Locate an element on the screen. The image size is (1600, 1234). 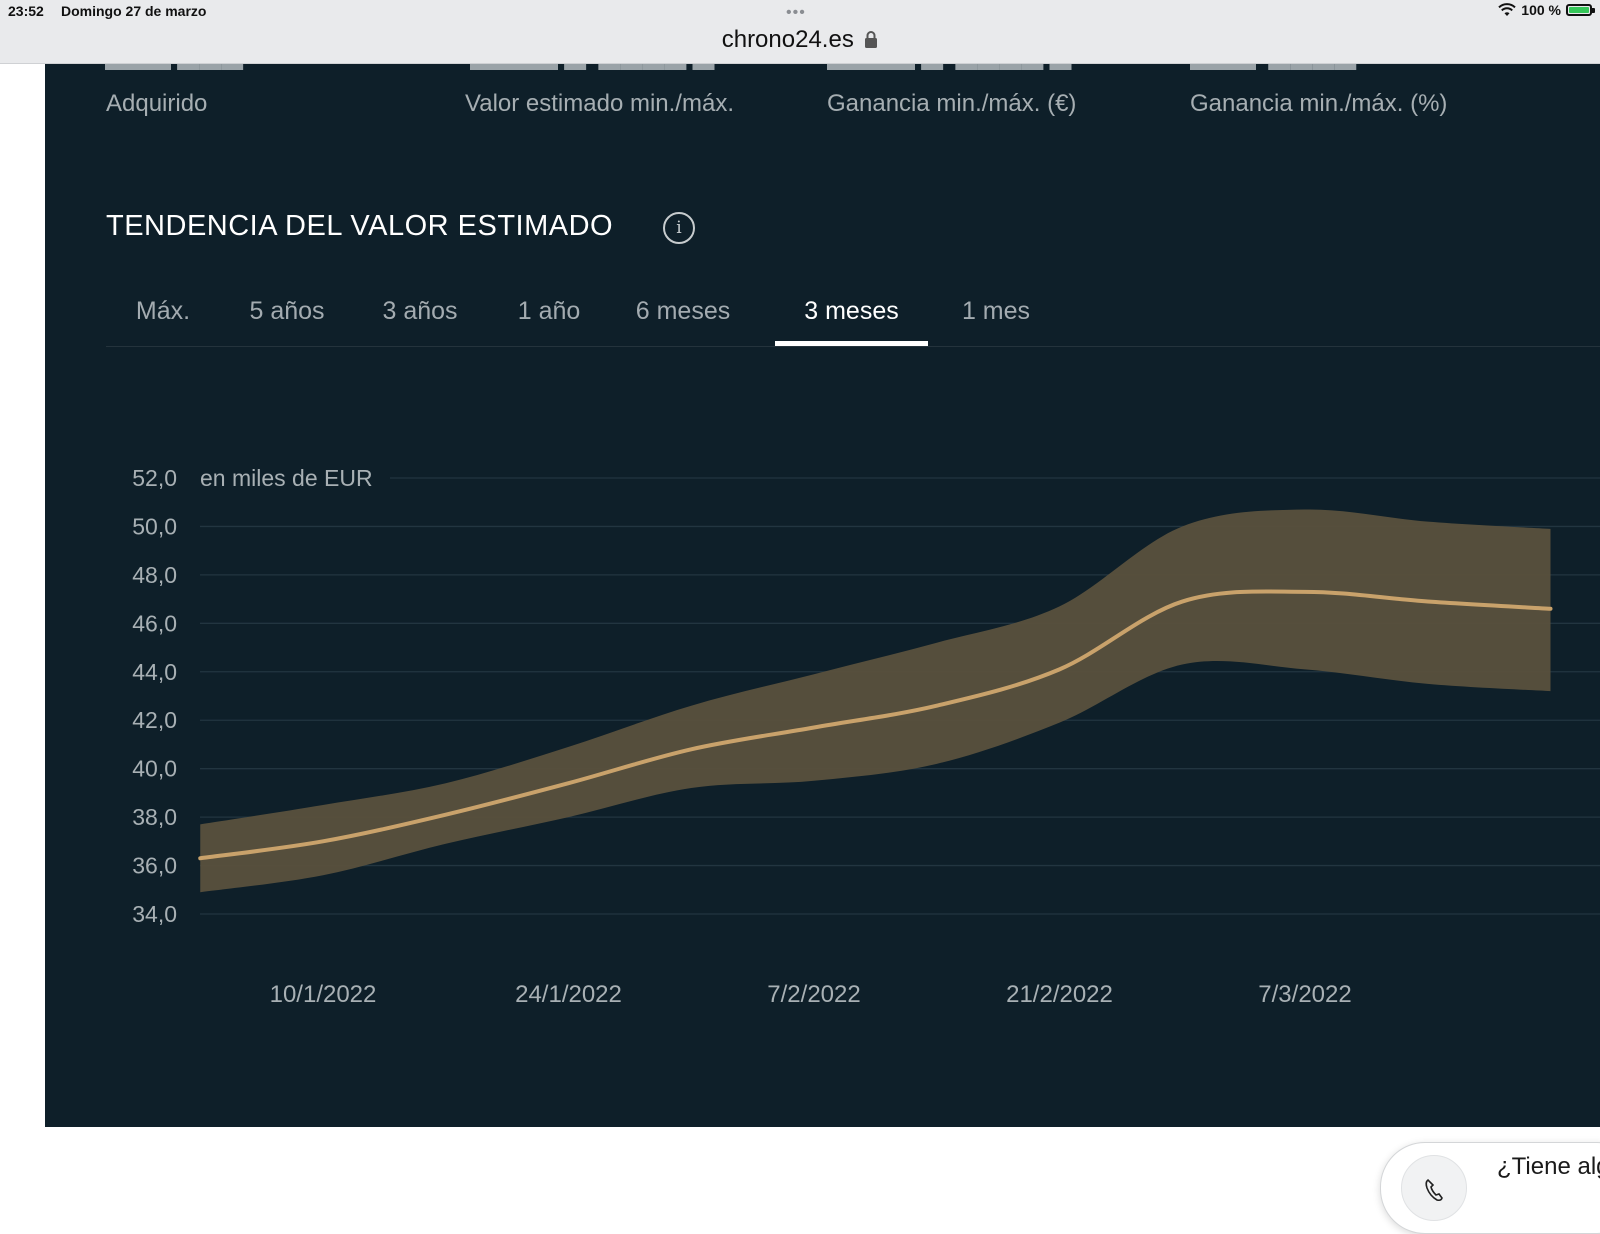
section-title: TENDENCIA DEL VALOR ESTIMADO is located at coordinates (360, 226).